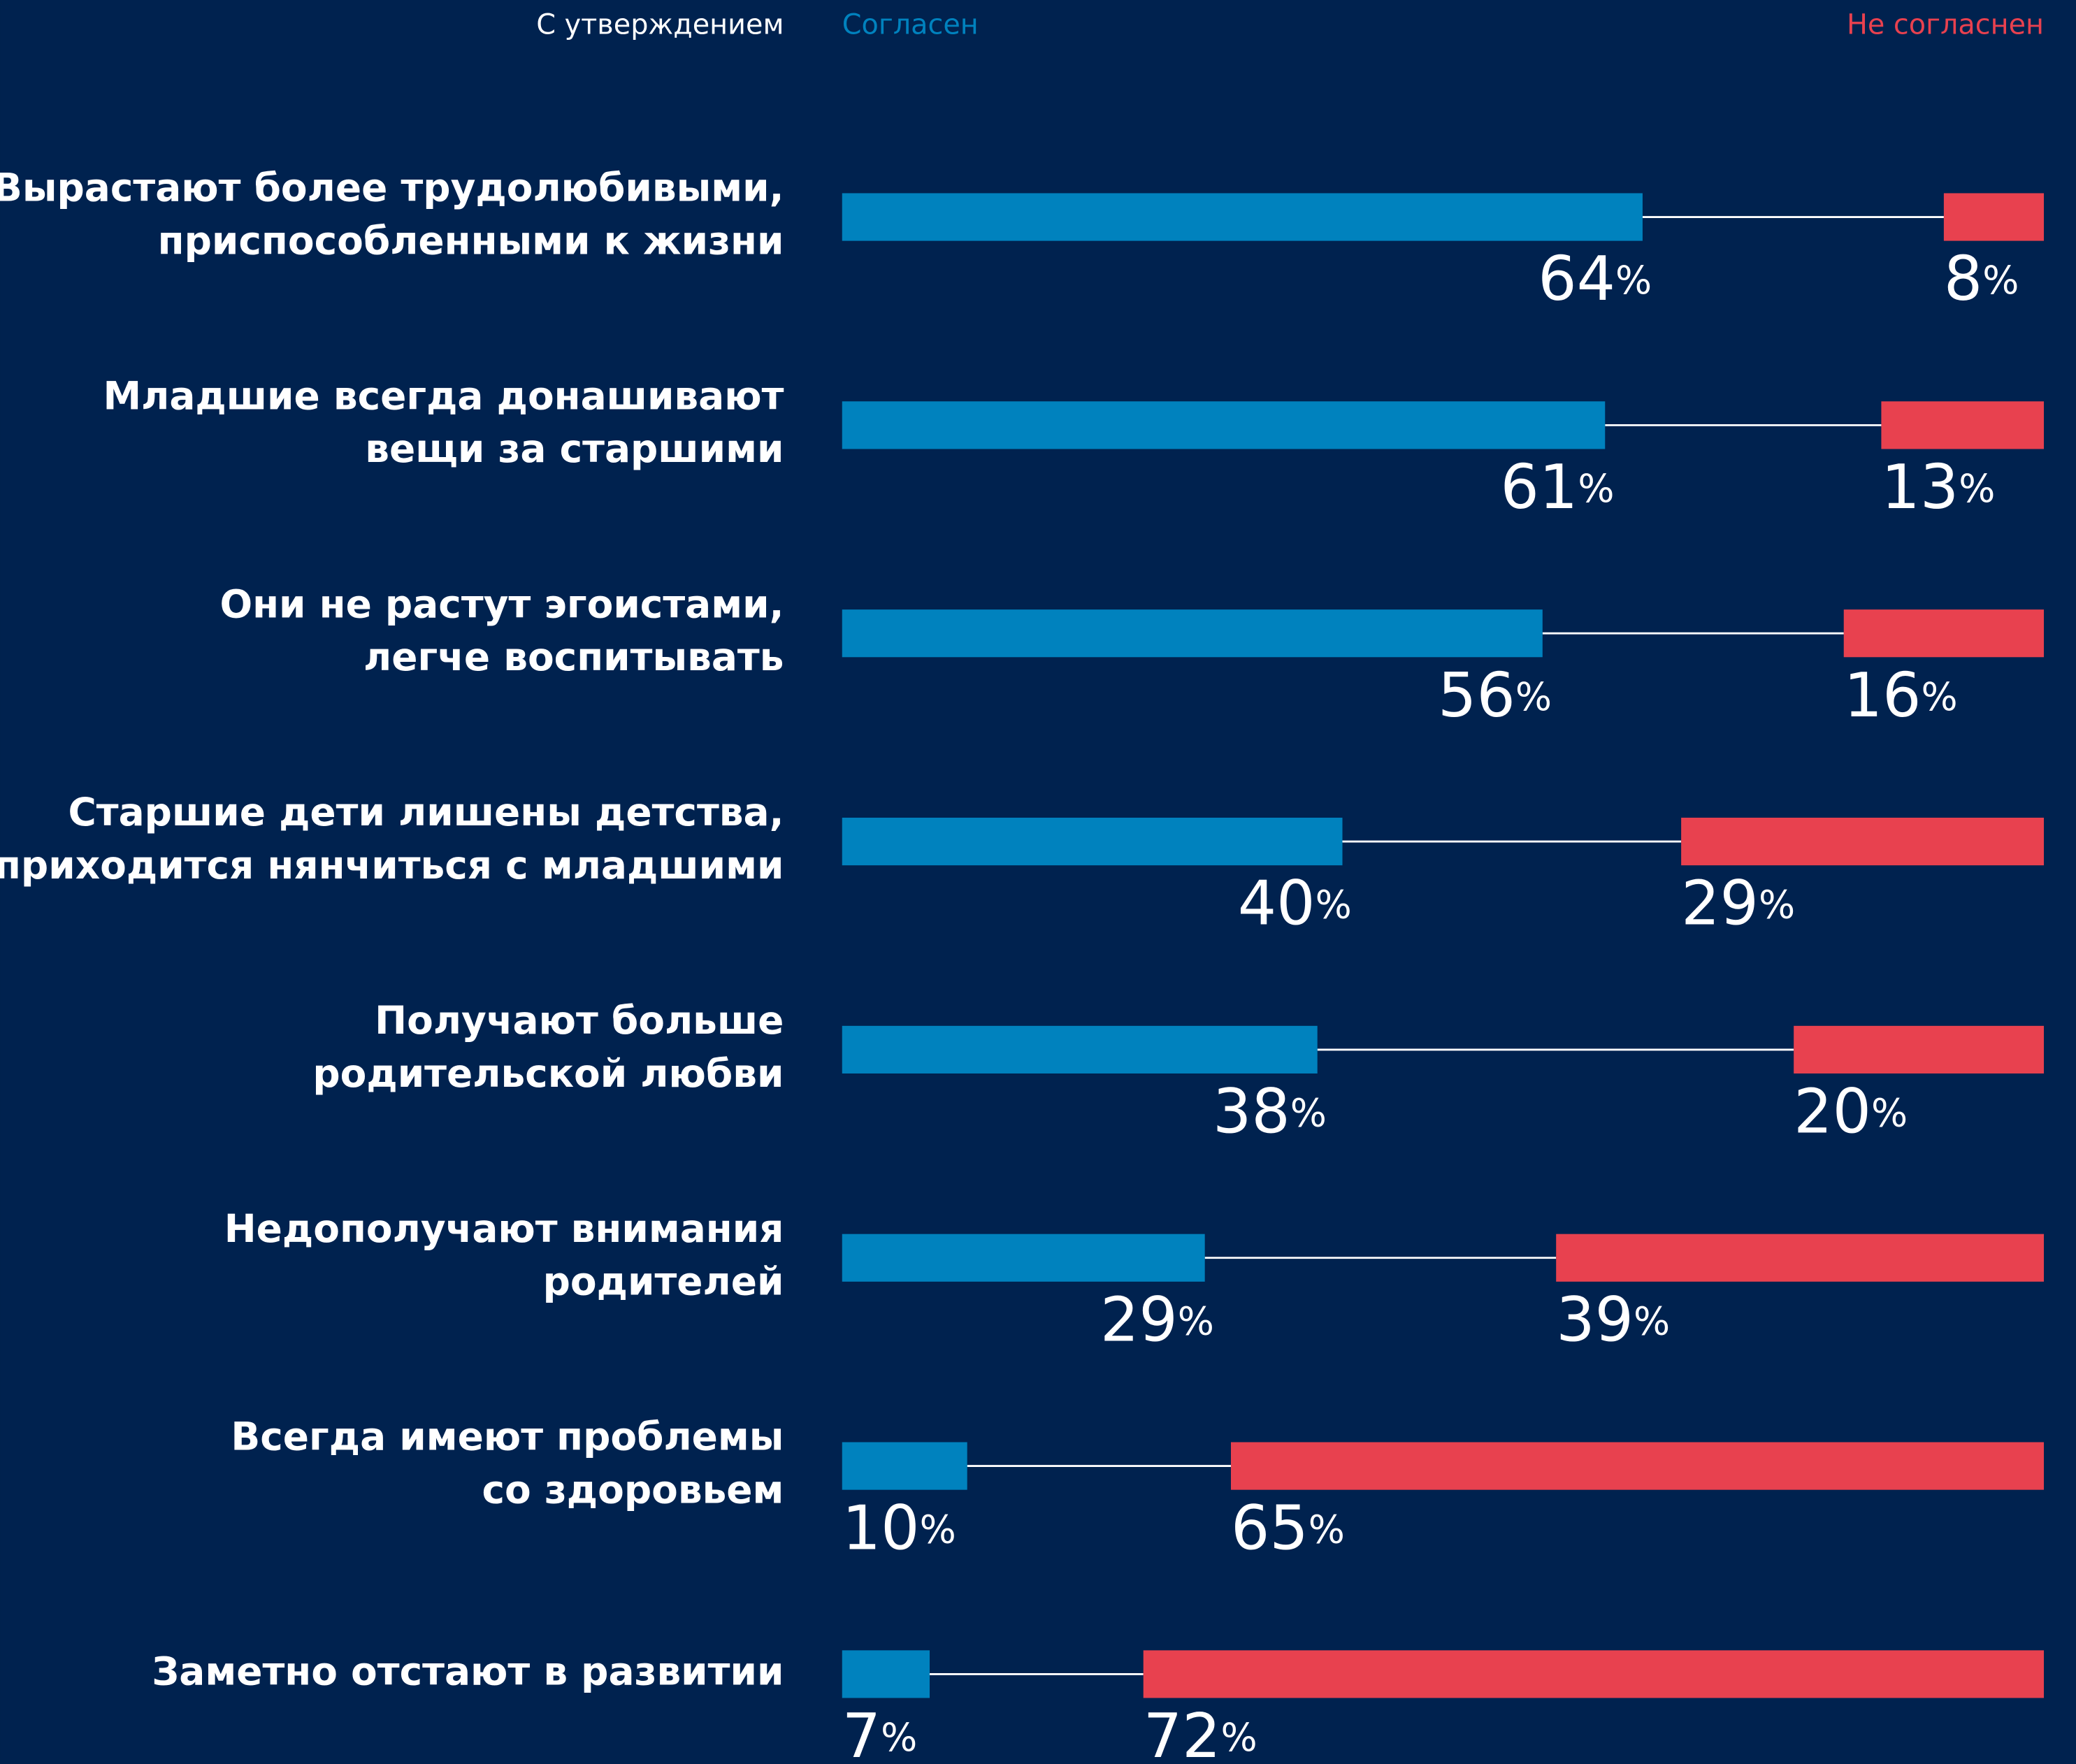 The height and width of the screenshot is (1764, 2076). Describe the element at coordinates (1981, 279) in the screenshot. I see `value-label: 8%` at that location.